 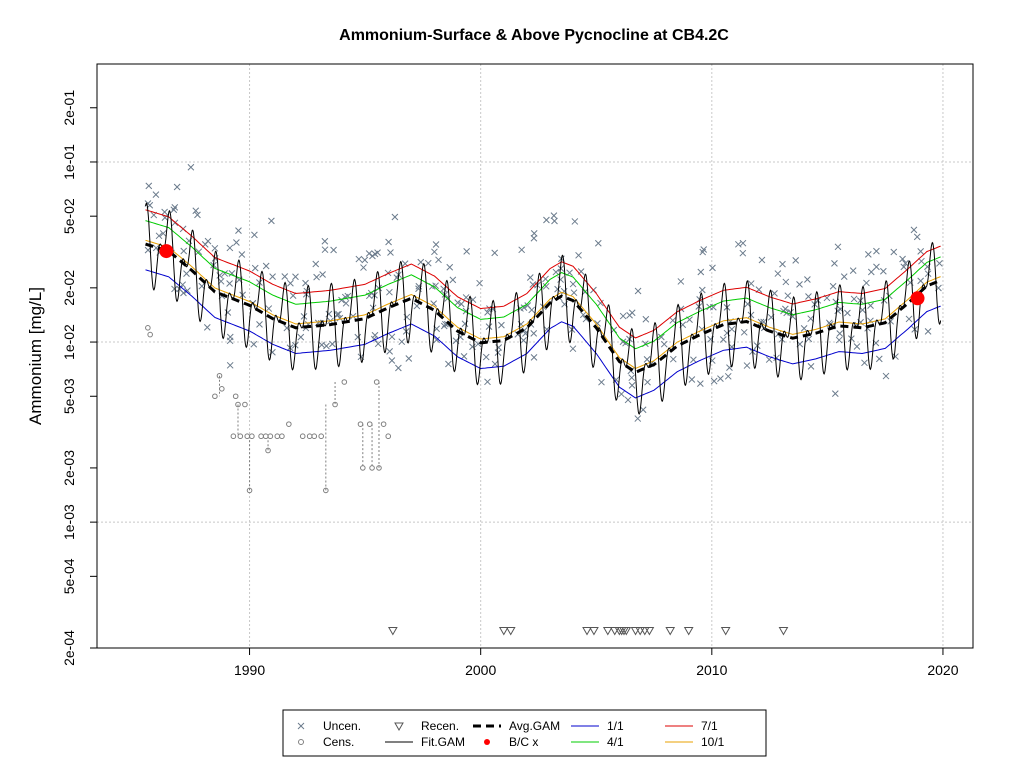 I want to click on legend-label: Cens., so click(x=338, y=742).